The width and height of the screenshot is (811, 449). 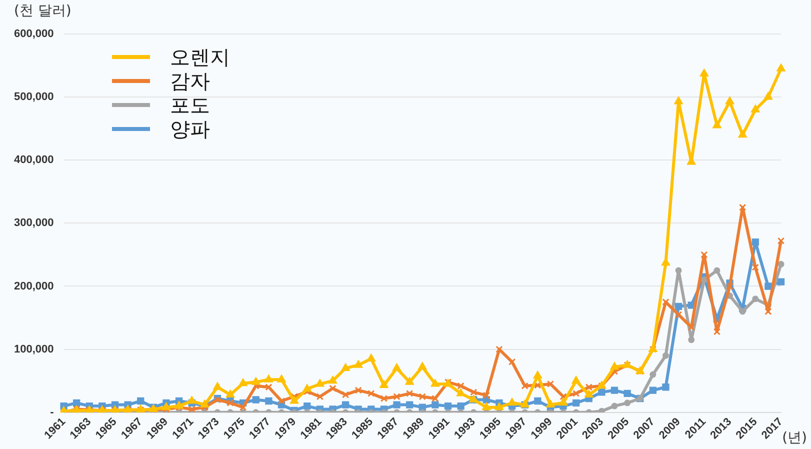 I want to click on y-tick-label: -, so click(x=52, y=412).